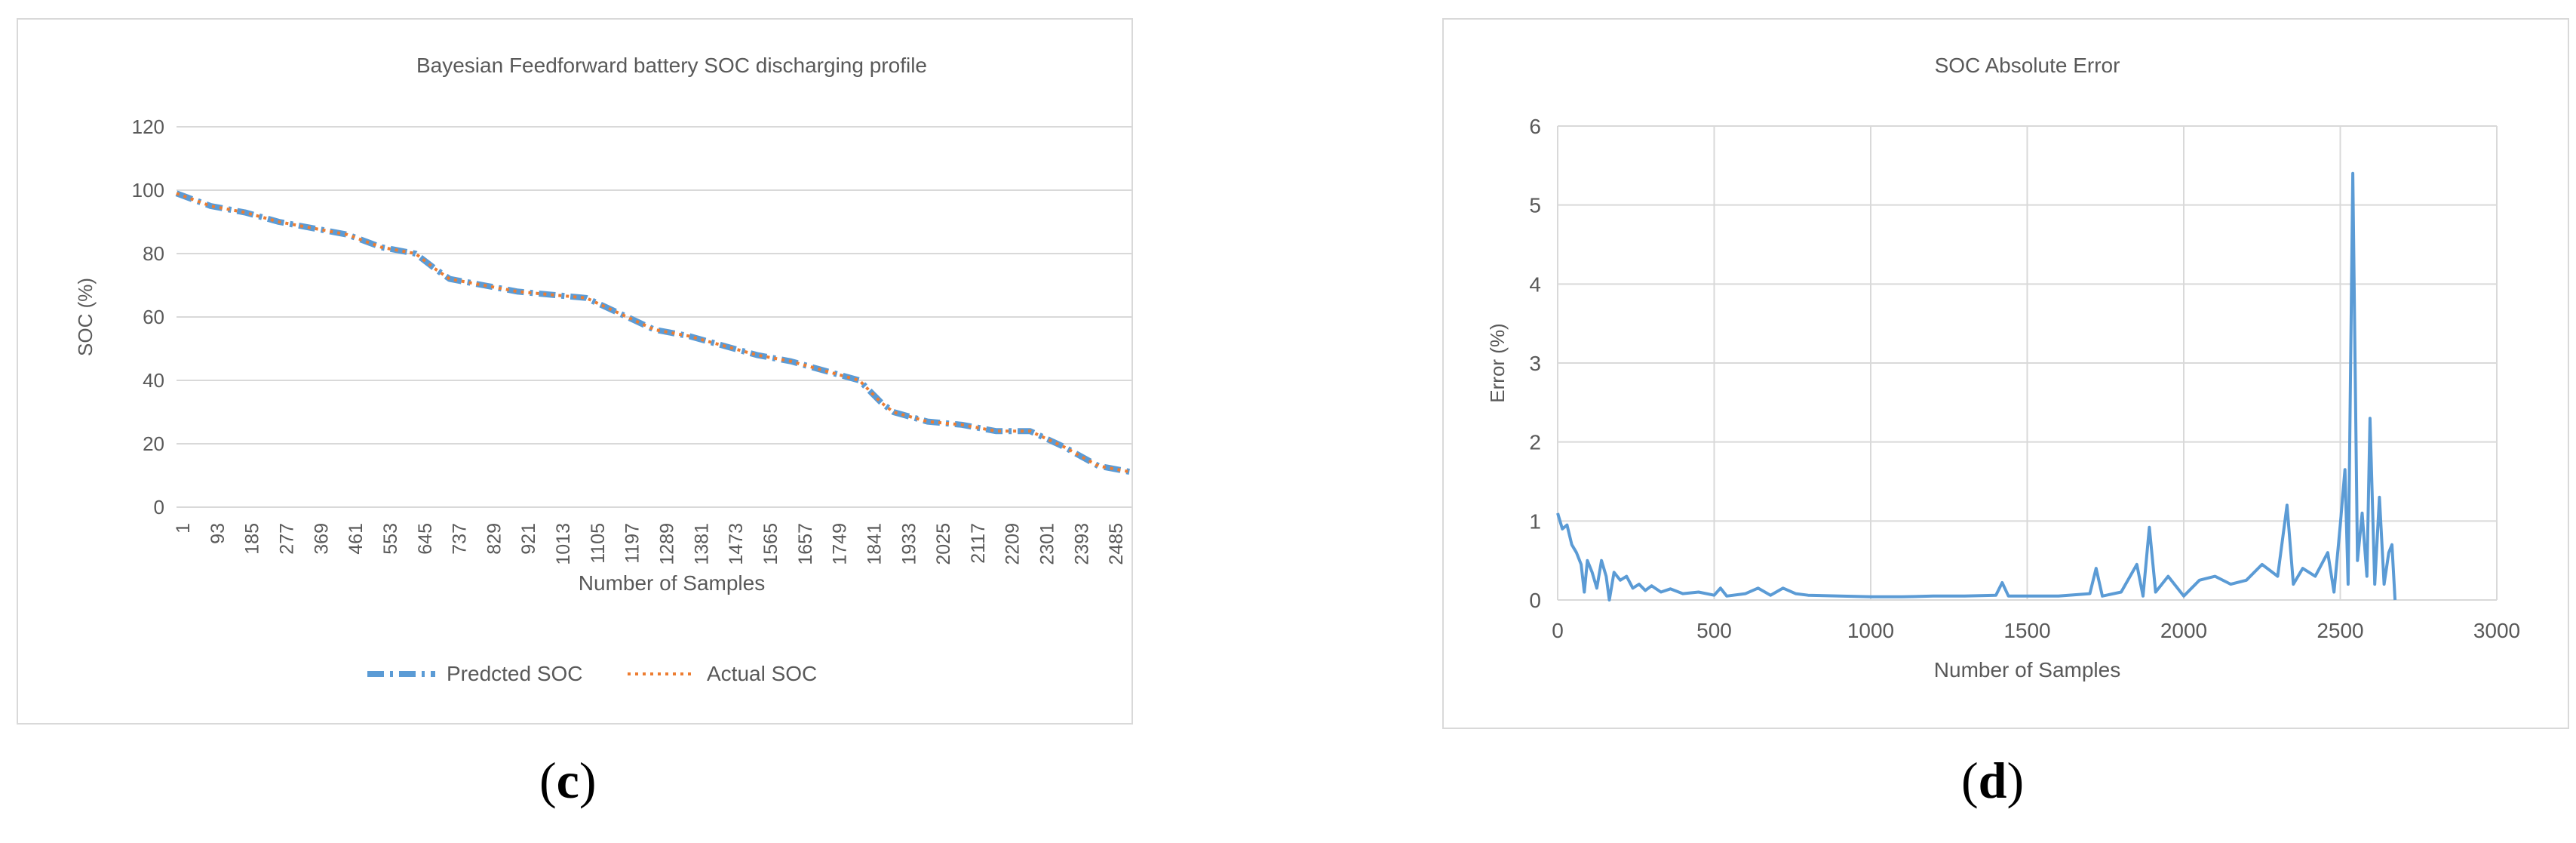  What do you see at coordinates (2026, 631) in the screenshot?
I see `chart-d-xtick-label: 1500` at bounding box center [2026, 631].